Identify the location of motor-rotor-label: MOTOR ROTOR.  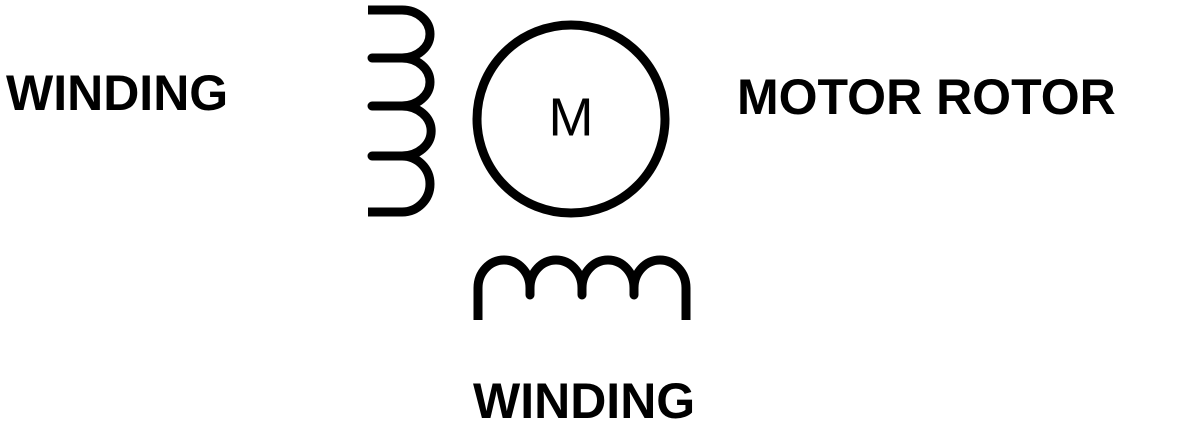
(926, 97).